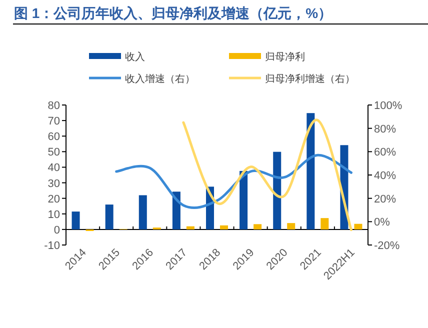 This screenshot has height=328, width=428. I want to click on y2-tick-label: -20%, so click(387, 246).